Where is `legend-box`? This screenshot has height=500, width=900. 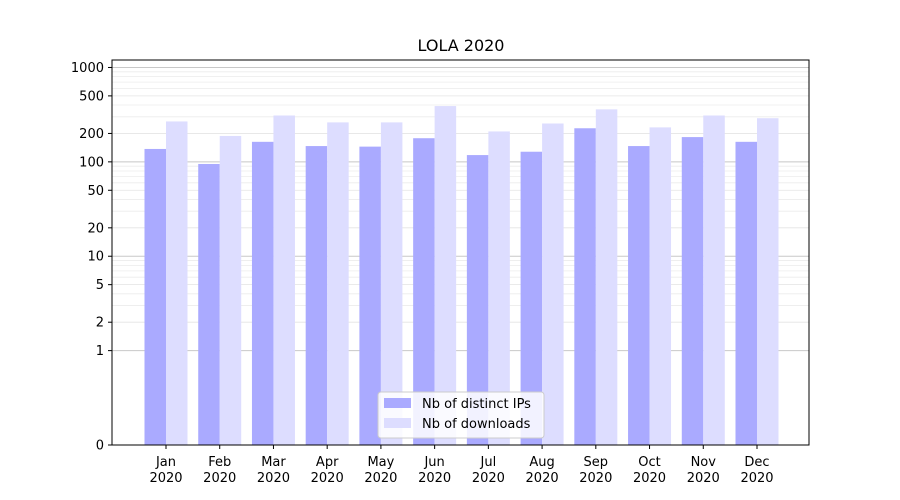
legend-box is located at coordinates (461, 415).